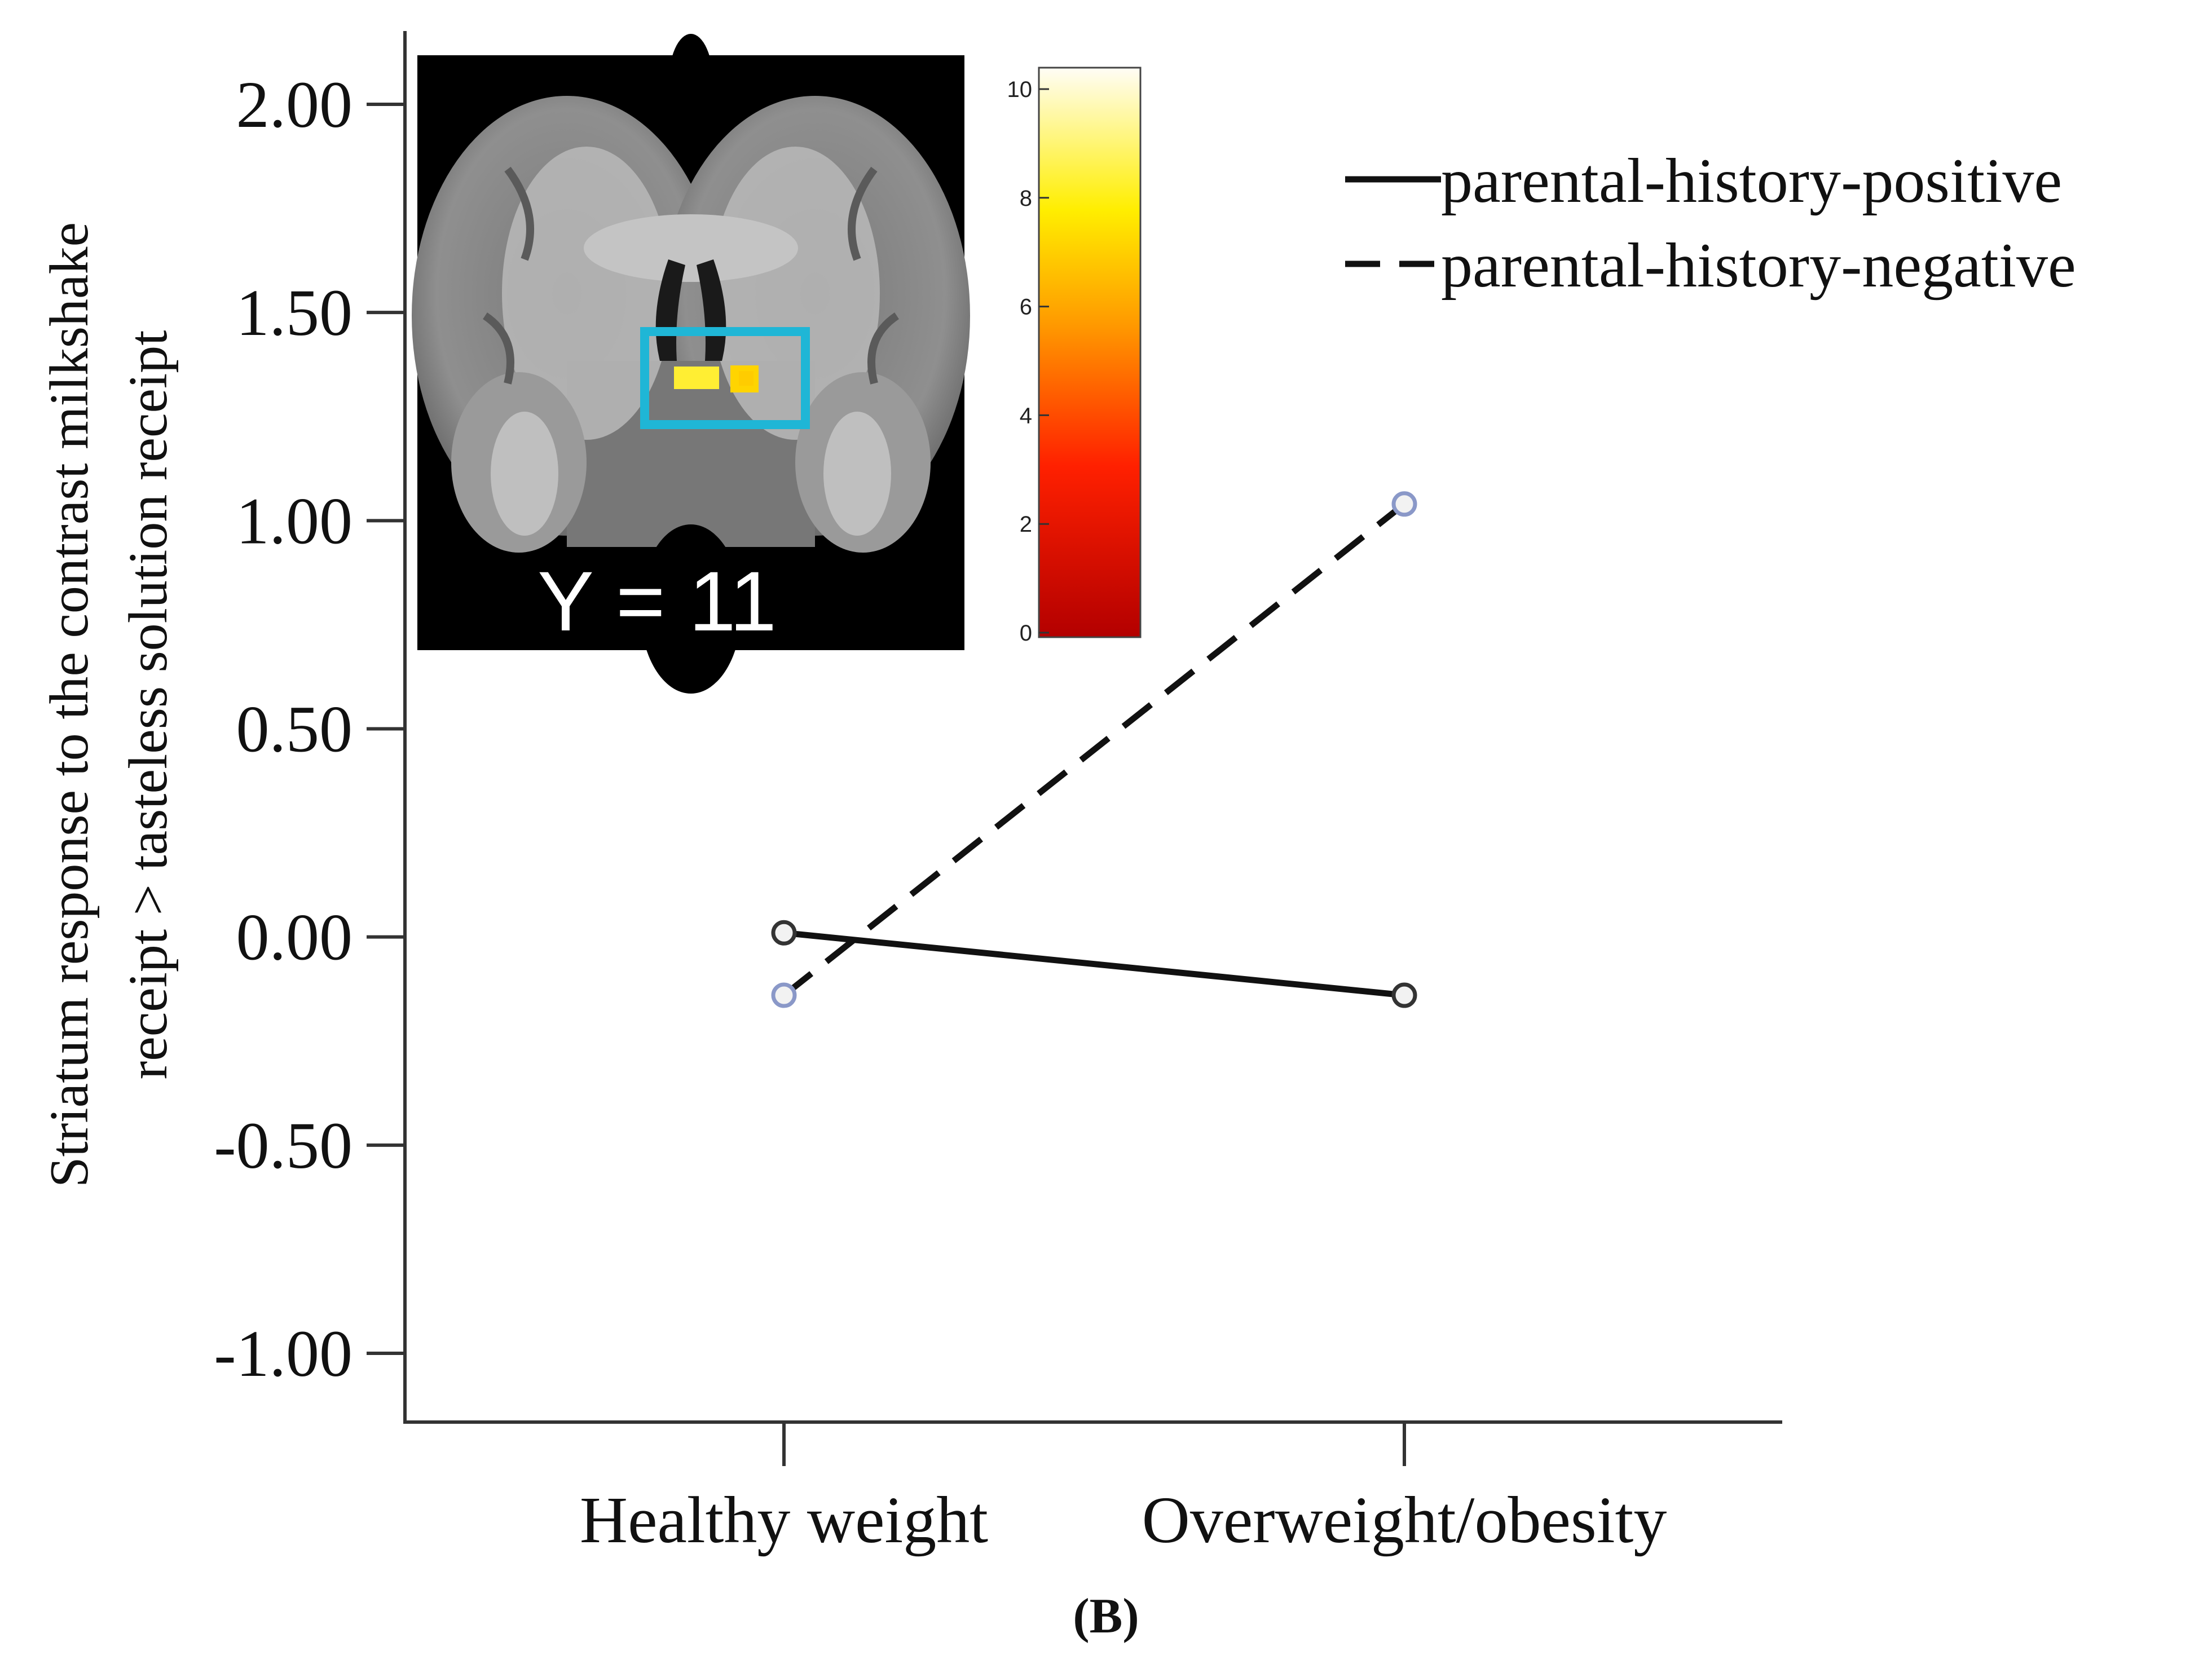 This screenshot has height=1664, width=2212. I want to click on y-tick-label: 0.00, so click(294, 938).